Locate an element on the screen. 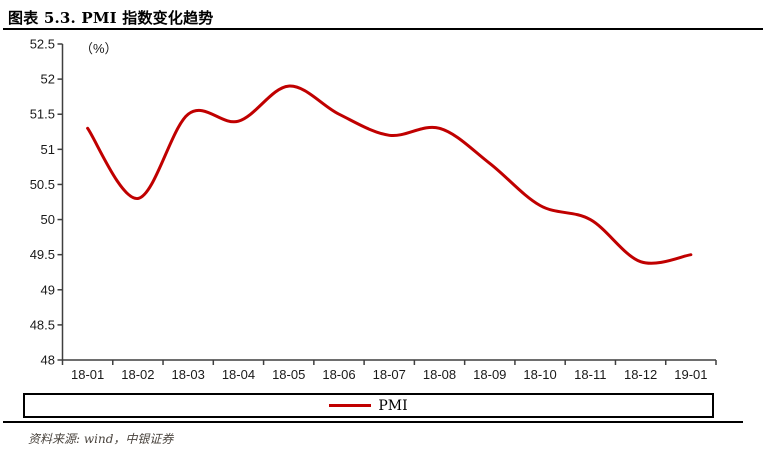 Image resolution: width=766 pixels, height=452 pixels. y-axis-tick-label: 51.5 is located at coordinates (42, 114).